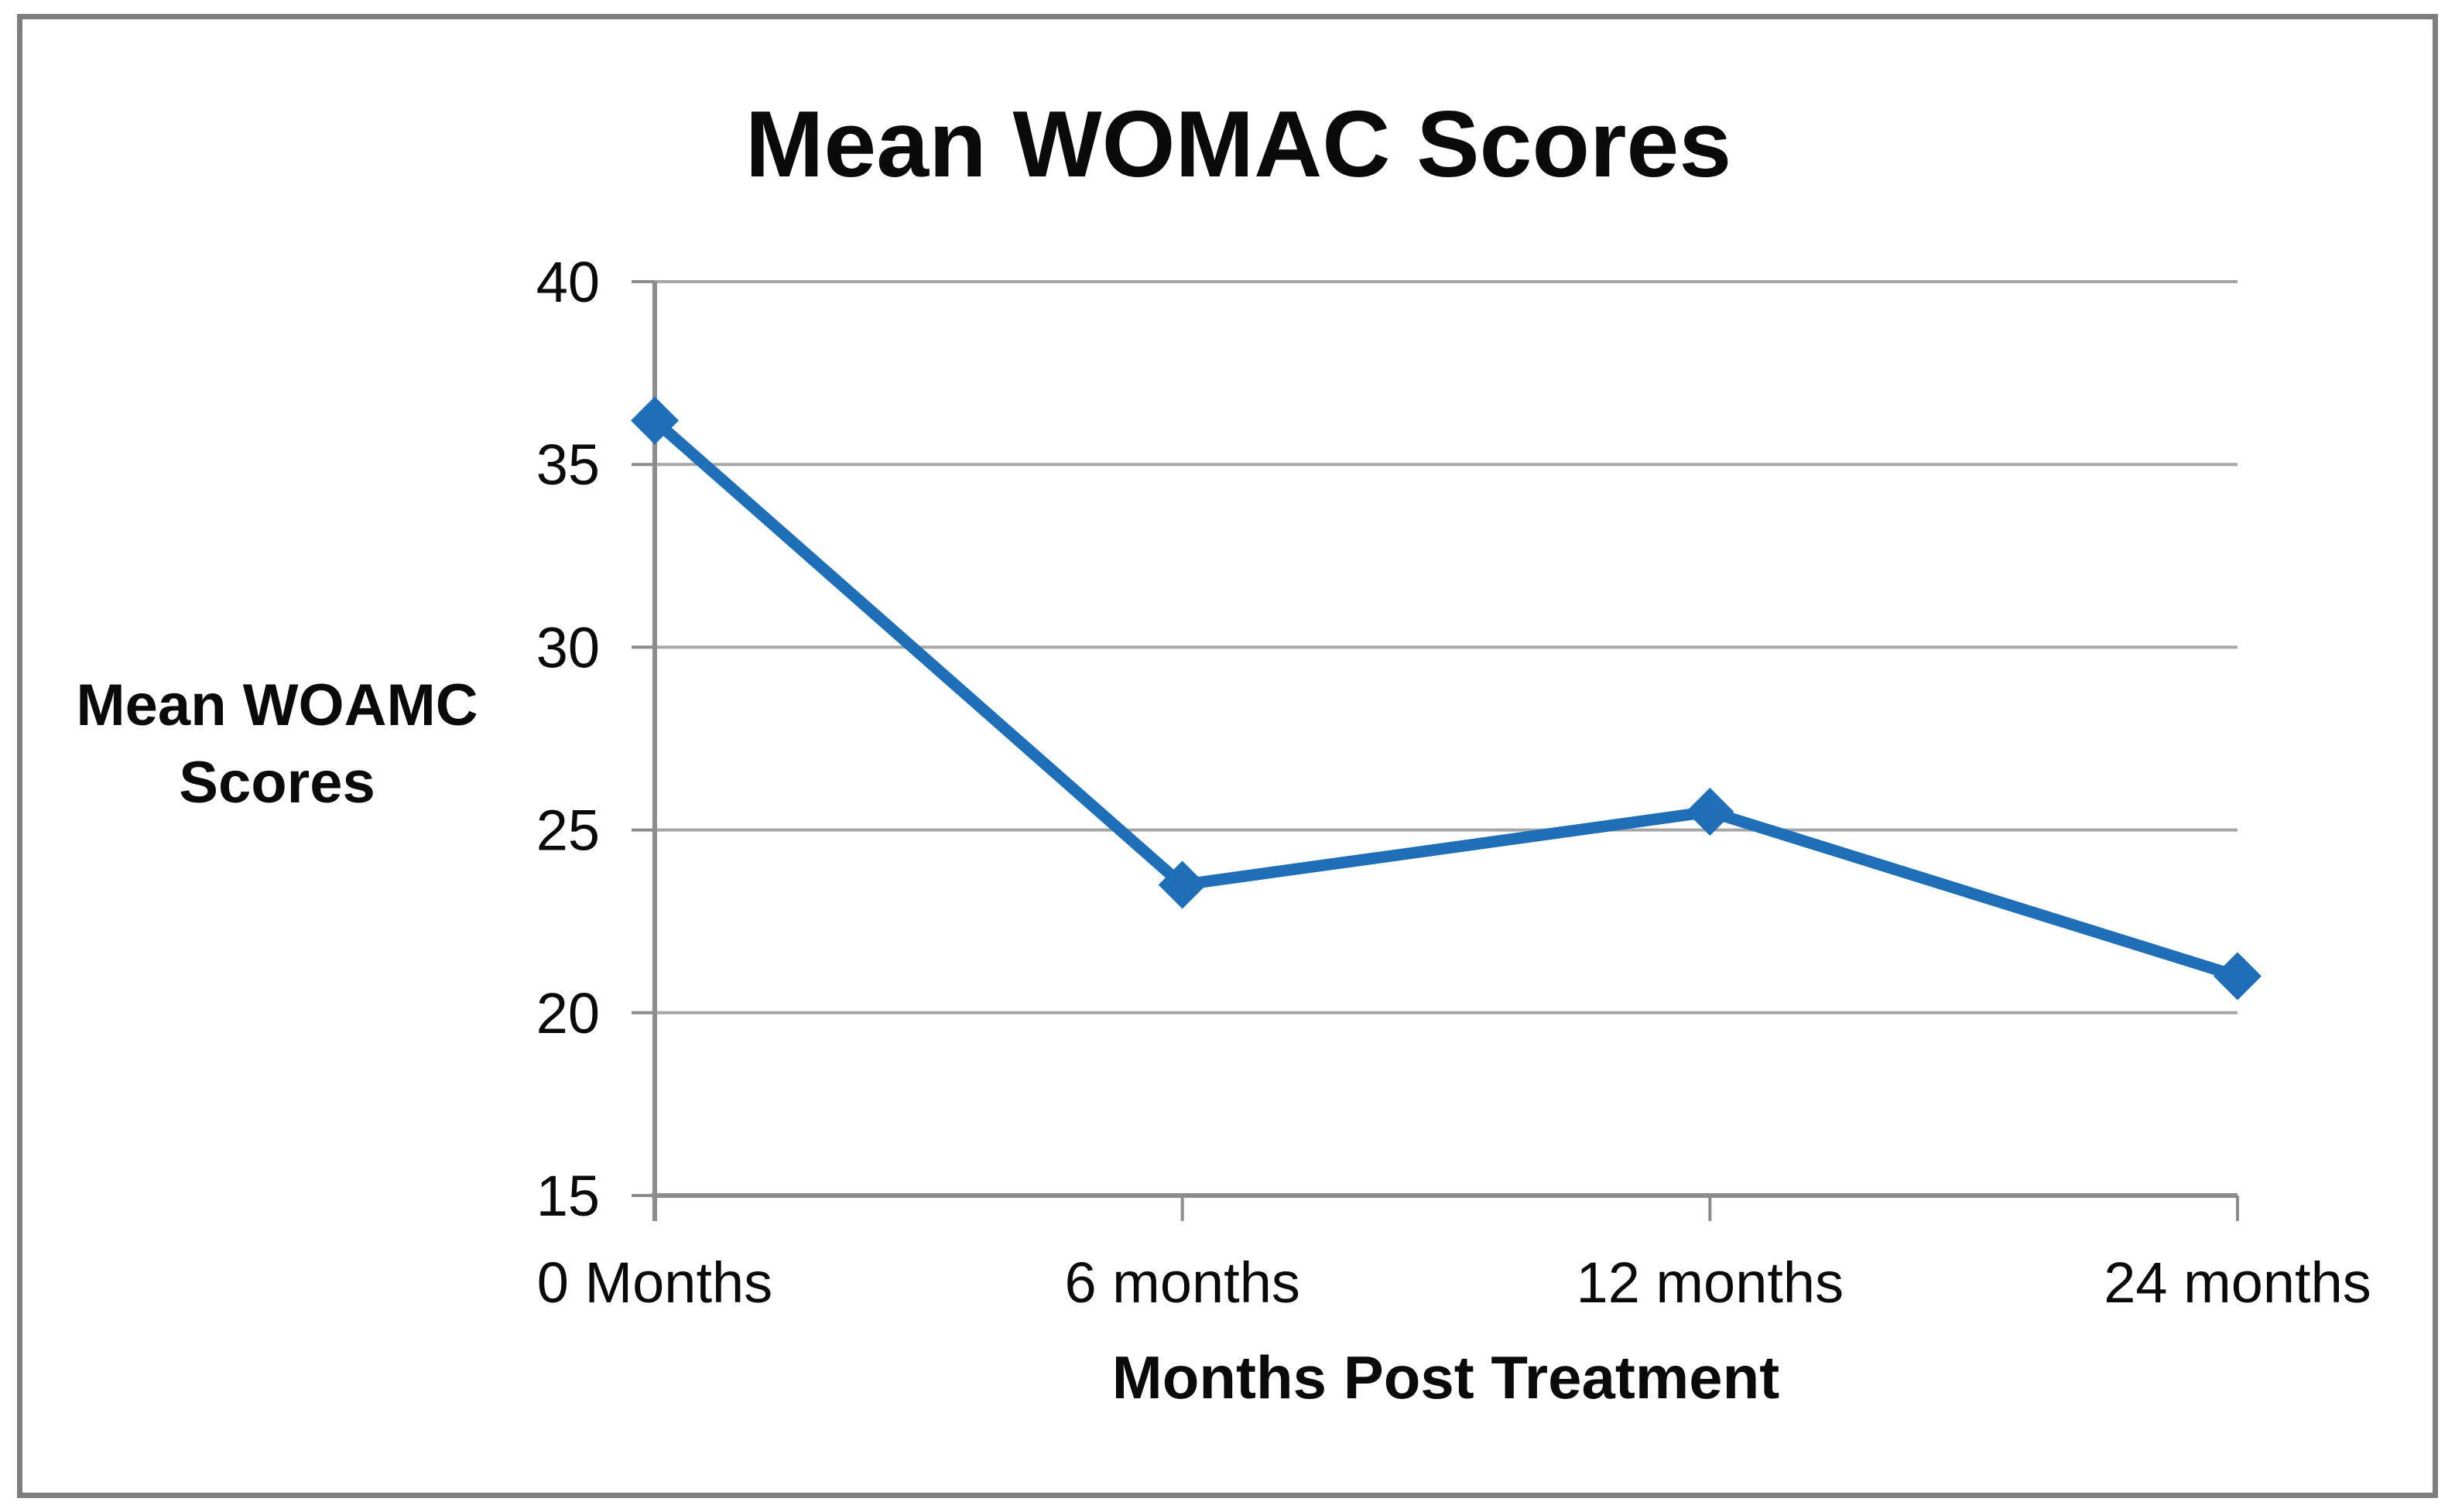 The image size is (2455, 1512). I want to click on x-category-label-2: 12 months, so click(1710, 1282).